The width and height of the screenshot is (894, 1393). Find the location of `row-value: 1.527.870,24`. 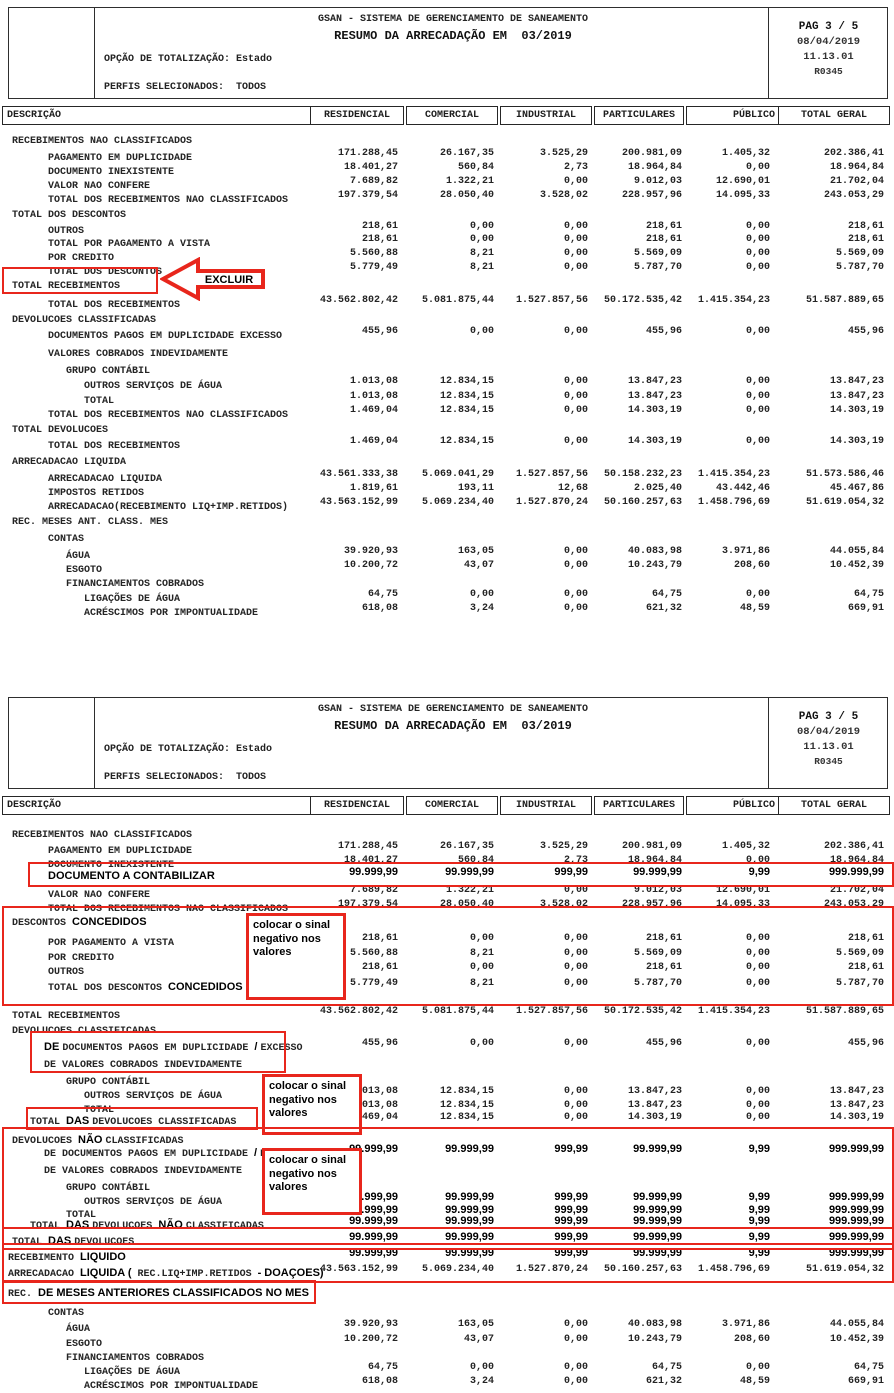

row-value: 1.527.870,24 is located at coordinates (551, 502).